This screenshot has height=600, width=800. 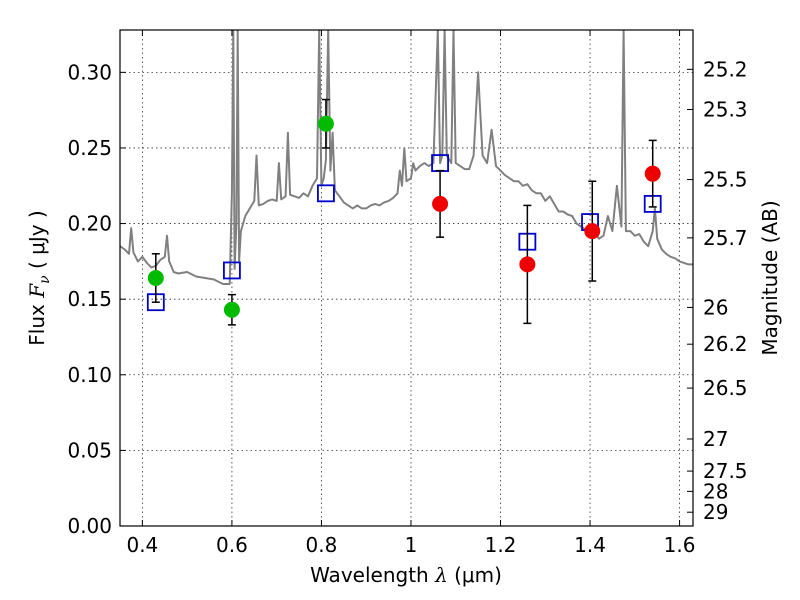 I want to click on y2-tick-label: 26.2, so click(x=725, y=344).